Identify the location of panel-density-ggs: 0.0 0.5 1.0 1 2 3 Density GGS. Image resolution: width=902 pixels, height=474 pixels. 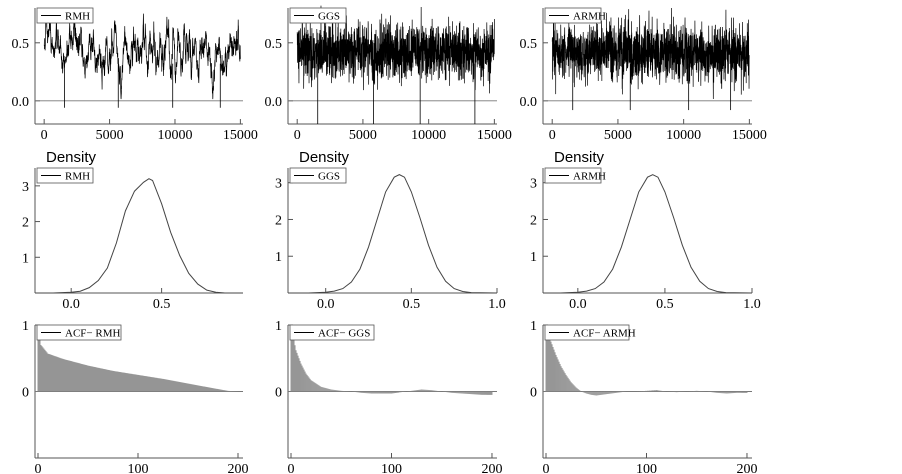
(390, 230).